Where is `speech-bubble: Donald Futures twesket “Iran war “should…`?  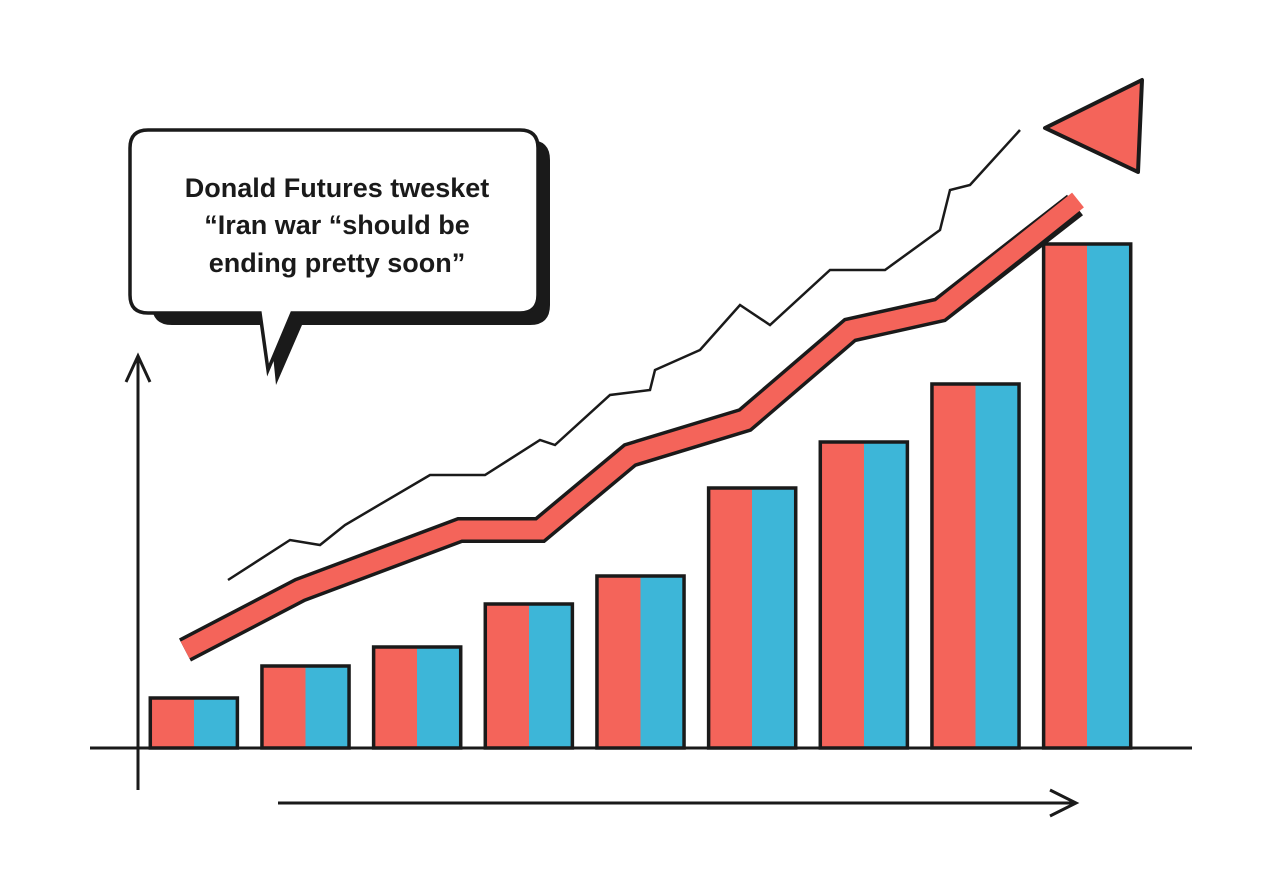 speech-bubble: Donald Futures twesket “Iran war “should… is located at coordinates (339, 256).